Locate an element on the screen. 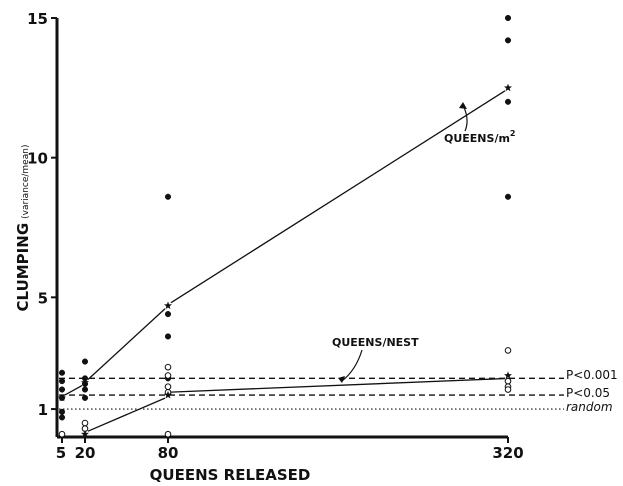 Image resolution: width=623 pixels, height=486 pixels. annotation-arrowhead-nest is located at coordinates (341, 379).